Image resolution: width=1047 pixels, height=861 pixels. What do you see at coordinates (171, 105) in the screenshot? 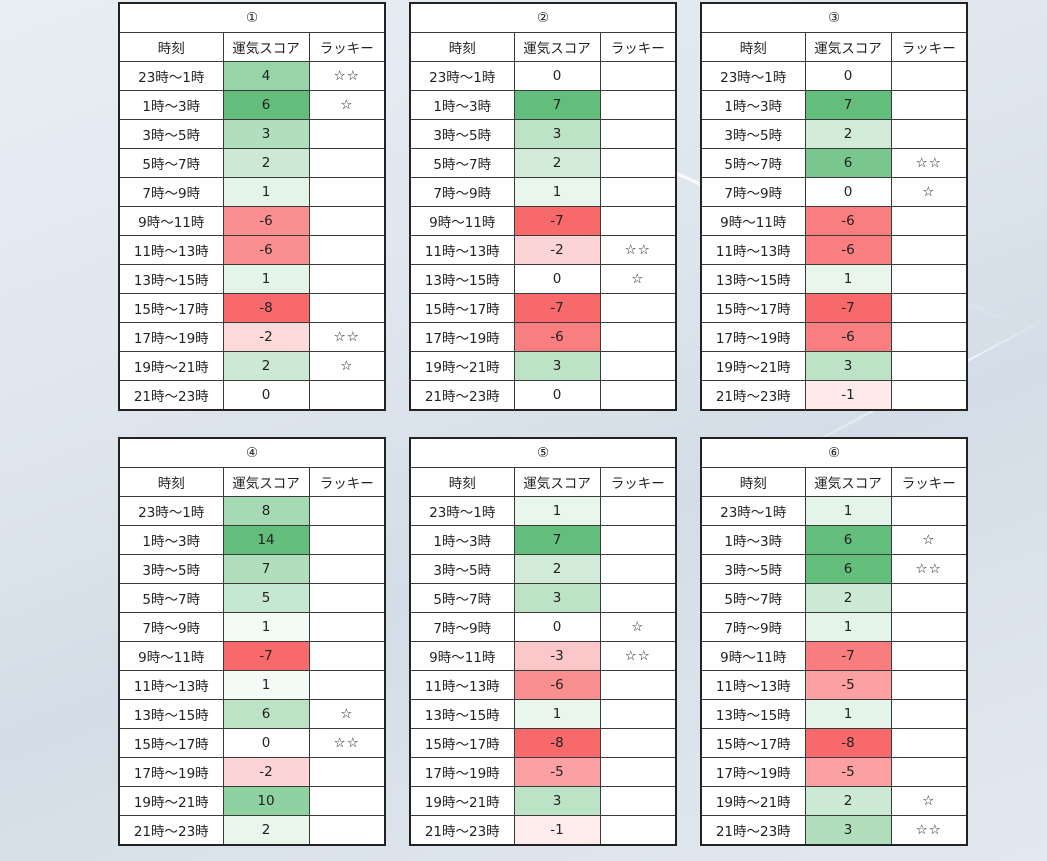
I see `time-slot-cell: 1時～3時` at bounding box center [171, 105].